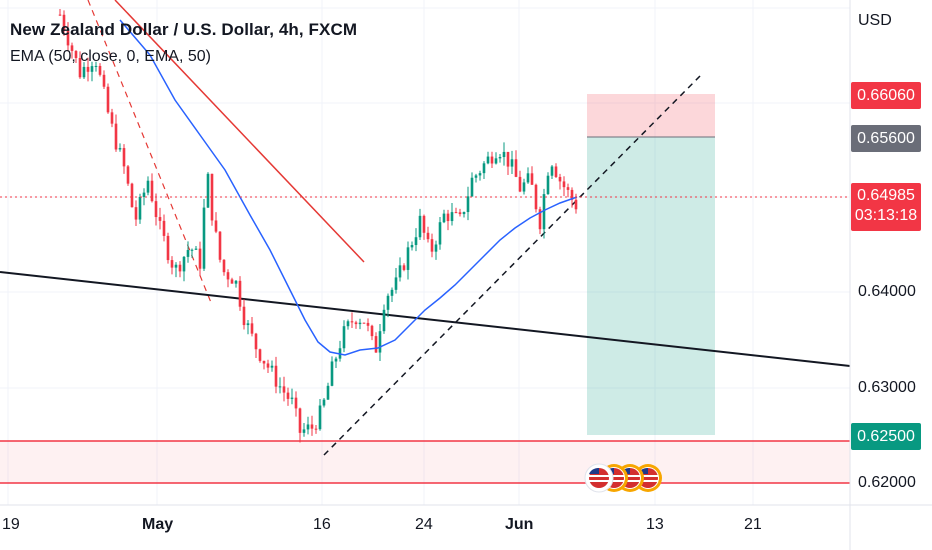 The image size is (932, 550). What do you see at coordinates (651, 115) in the screenshot?
I see `position-stop-zone` at bounding box center [651, 115].